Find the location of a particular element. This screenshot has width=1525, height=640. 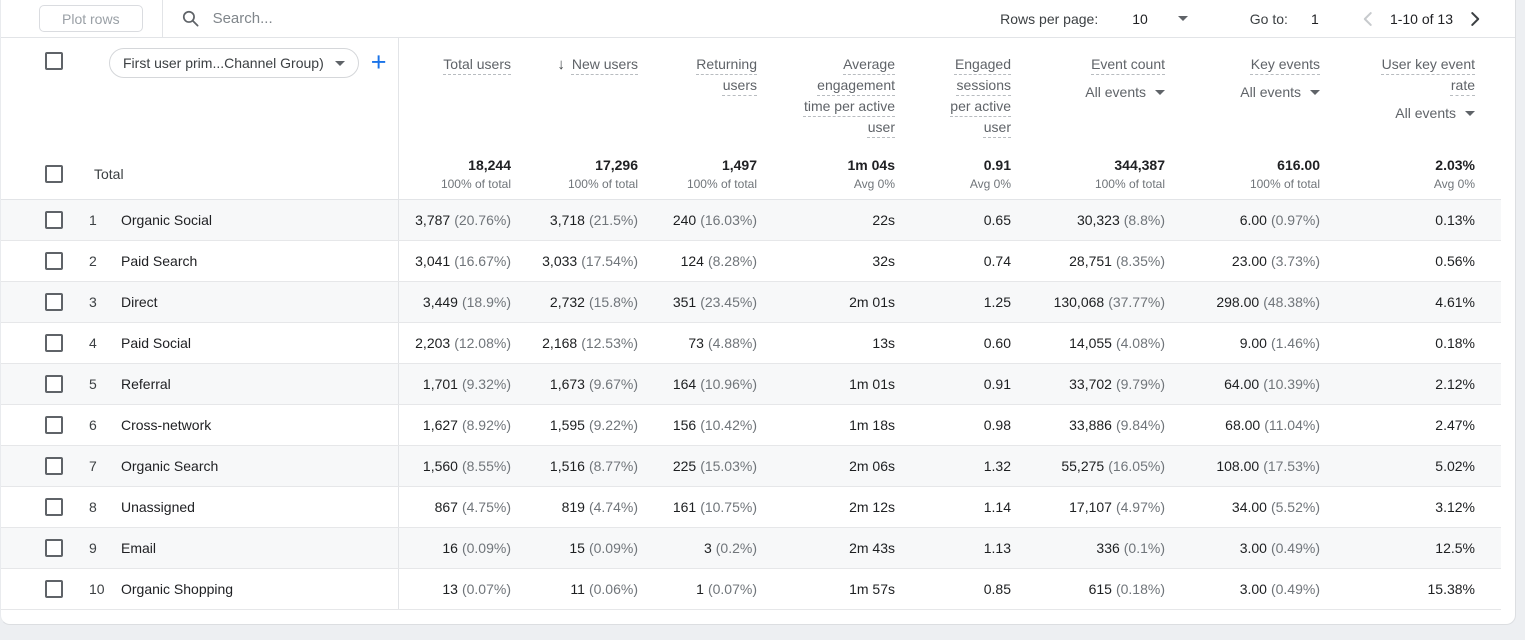

sort-avg-engagement-time: Average engagement time per active user is located at coordinates (849, 95).